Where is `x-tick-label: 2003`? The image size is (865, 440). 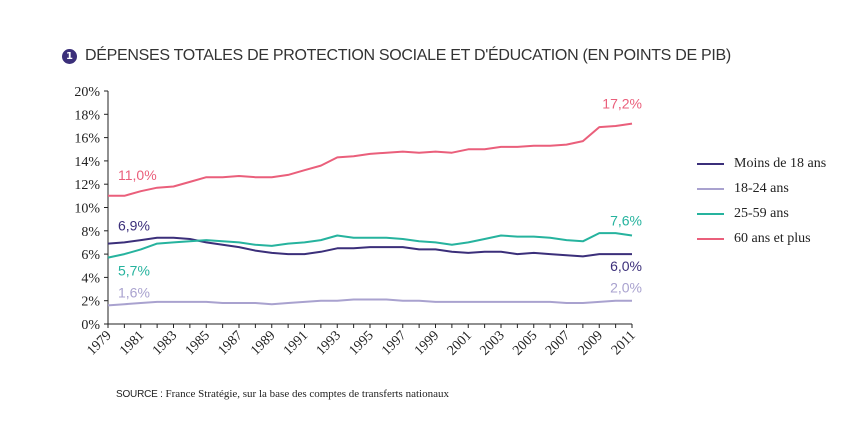
x-tick-label: 2003 is located at coordinates (492, 343).